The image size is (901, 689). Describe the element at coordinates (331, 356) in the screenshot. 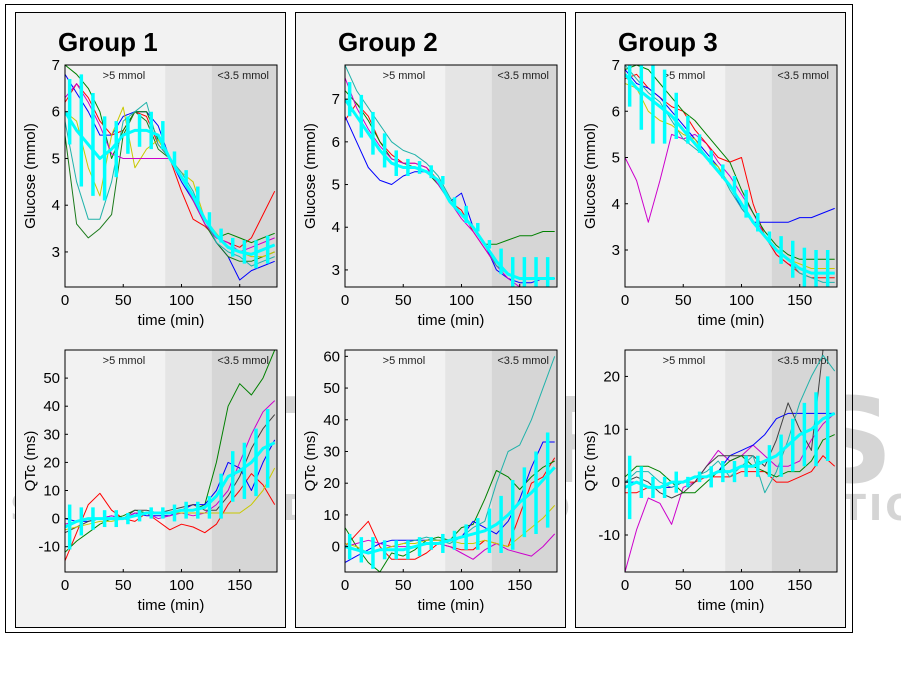

I see `y-tick-label: 60` at that location.